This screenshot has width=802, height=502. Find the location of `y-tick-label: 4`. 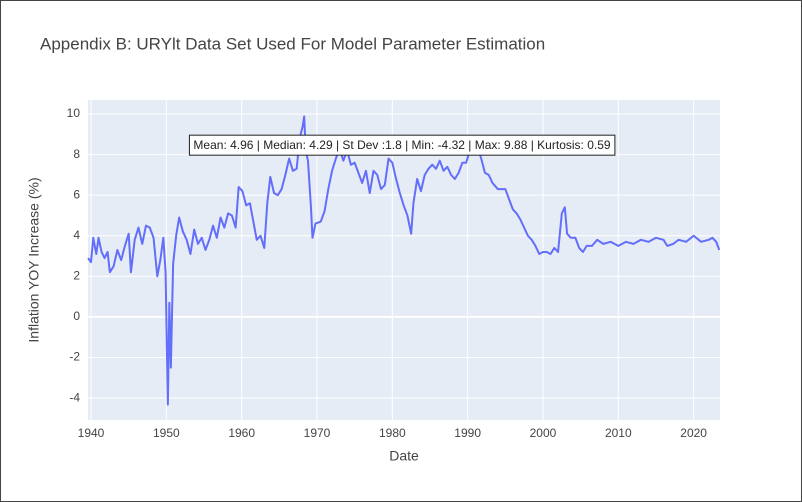

y-tick-label: 4 is located at coordinates (76, 235).